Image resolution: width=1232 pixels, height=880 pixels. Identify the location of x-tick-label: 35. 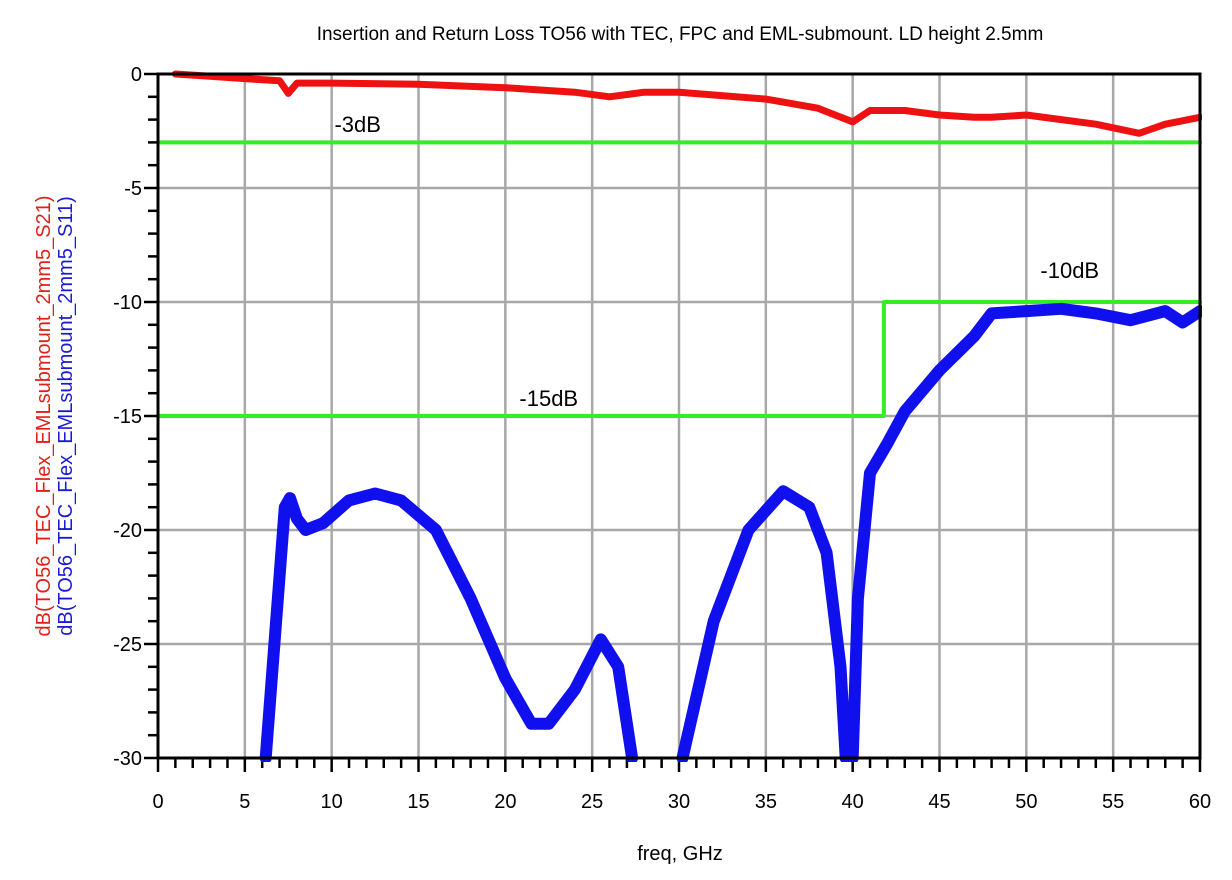
(766, 802).